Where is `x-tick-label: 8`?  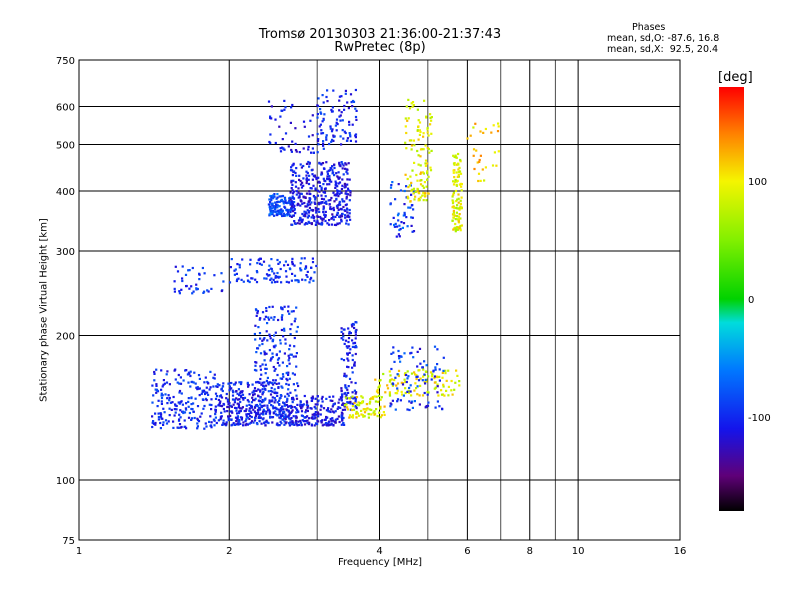
x-tick-label: 8 is located at coordinates (530, 551).